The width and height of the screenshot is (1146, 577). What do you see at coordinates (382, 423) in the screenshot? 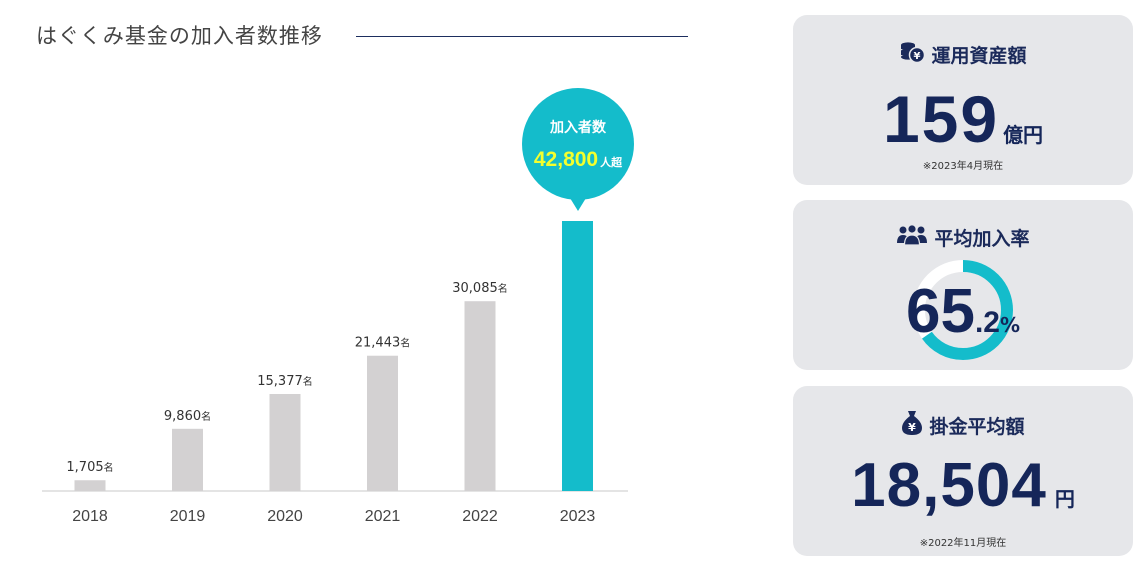
I see `bar-2021` at bounding box center [382, 423].